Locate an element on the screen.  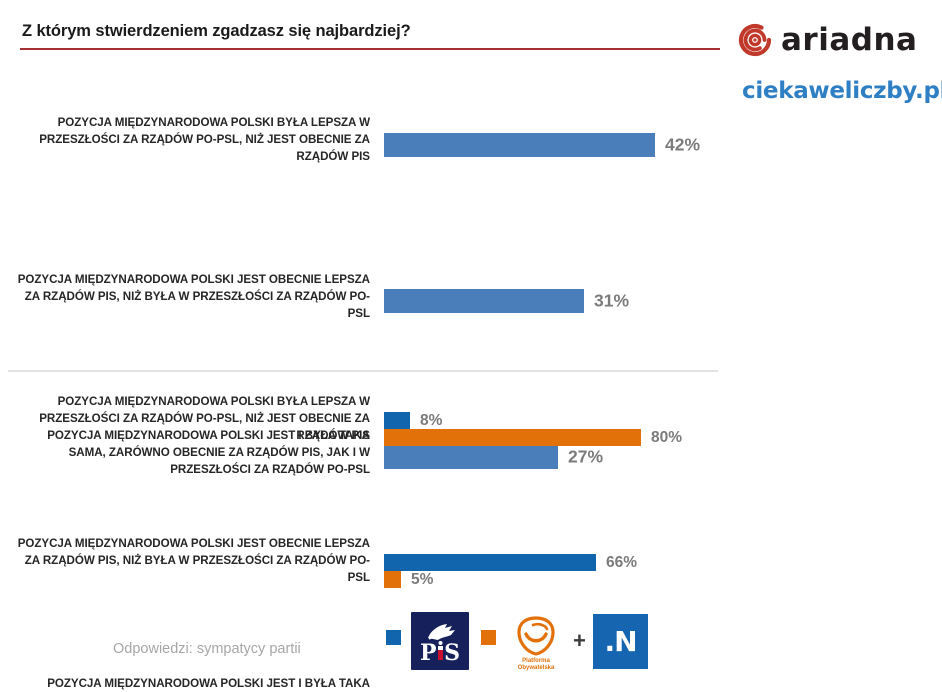
po-logo-icon: Platforma Obywatelska is located at coordinates (536, 642).